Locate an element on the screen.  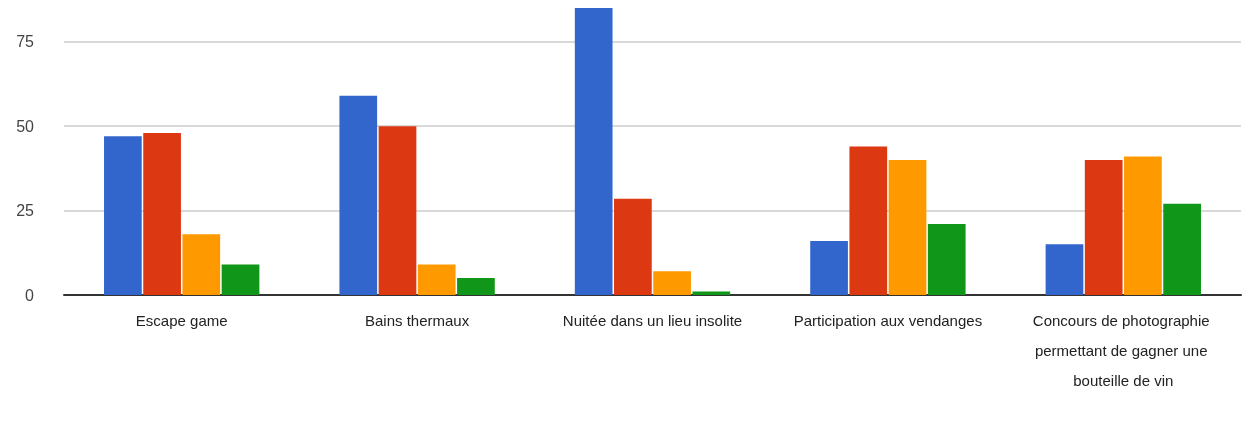
x-tick-label: Escape game is located at coordinates (181, 320).